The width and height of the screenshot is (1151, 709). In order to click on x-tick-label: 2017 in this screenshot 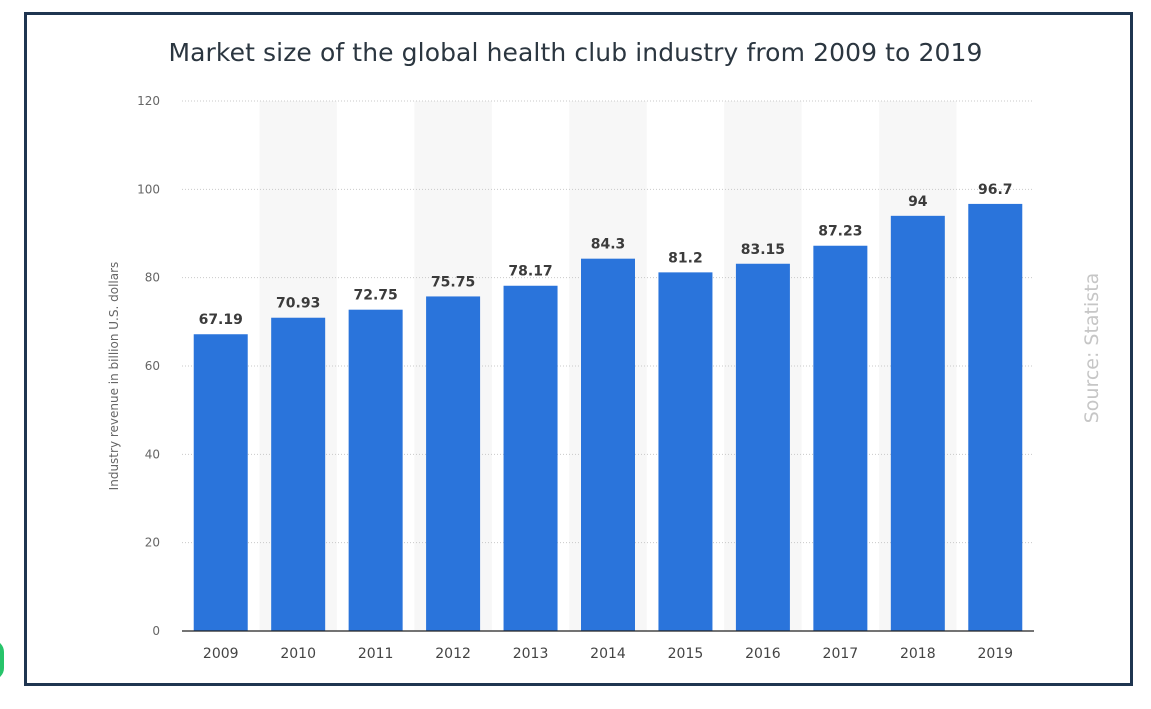, I will do `click(841, 654)`.